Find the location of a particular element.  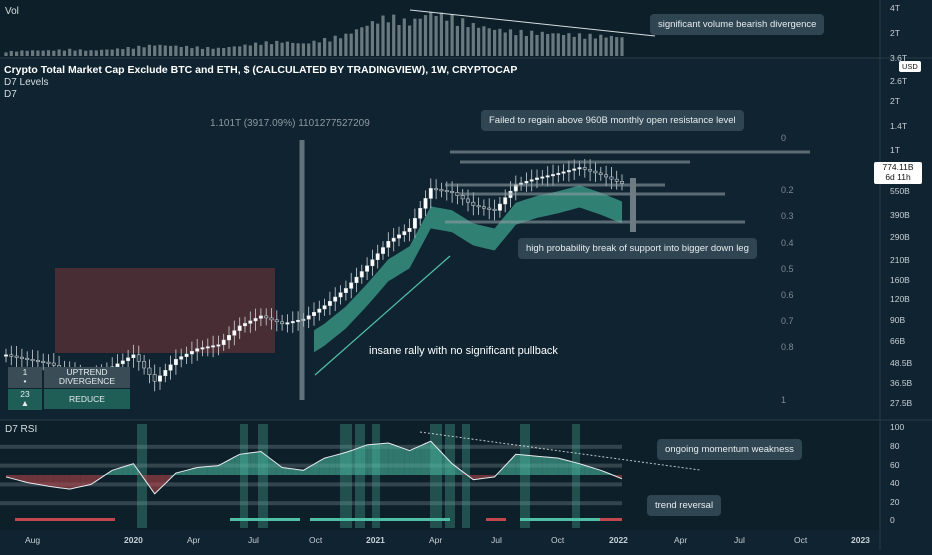

fib-level-label: 1 is located at coordinates (784, 400).